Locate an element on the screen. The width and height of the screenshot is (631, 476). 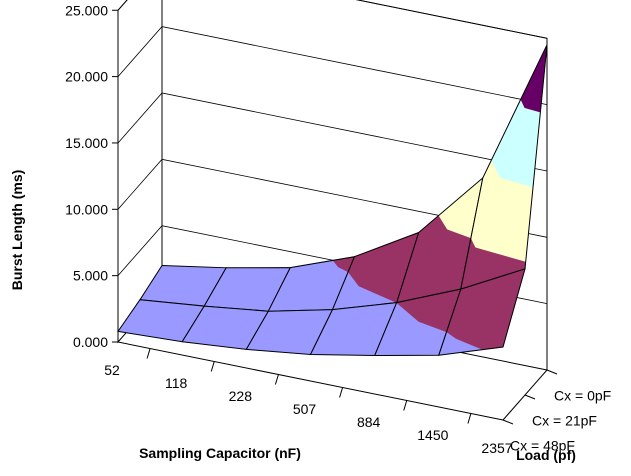
z-tick-label: 15.000 is located at coordinates (86, 143).